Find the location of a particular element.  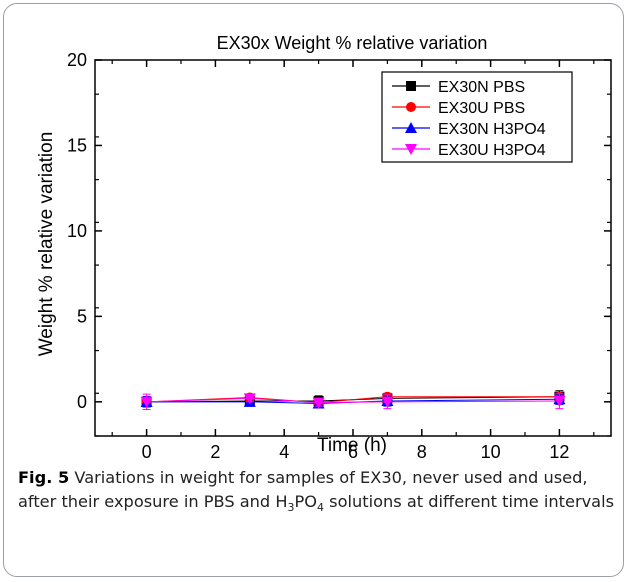

caption-subscript-3: 3 is located at coordinates (291, 508).